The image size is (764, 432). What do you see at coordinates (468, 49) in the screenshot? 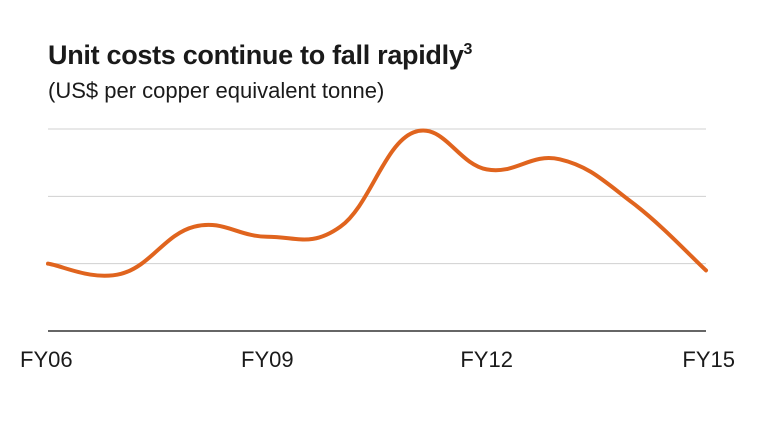
I see `title-footnote-marker: 3` at bounding box center [468, 49].